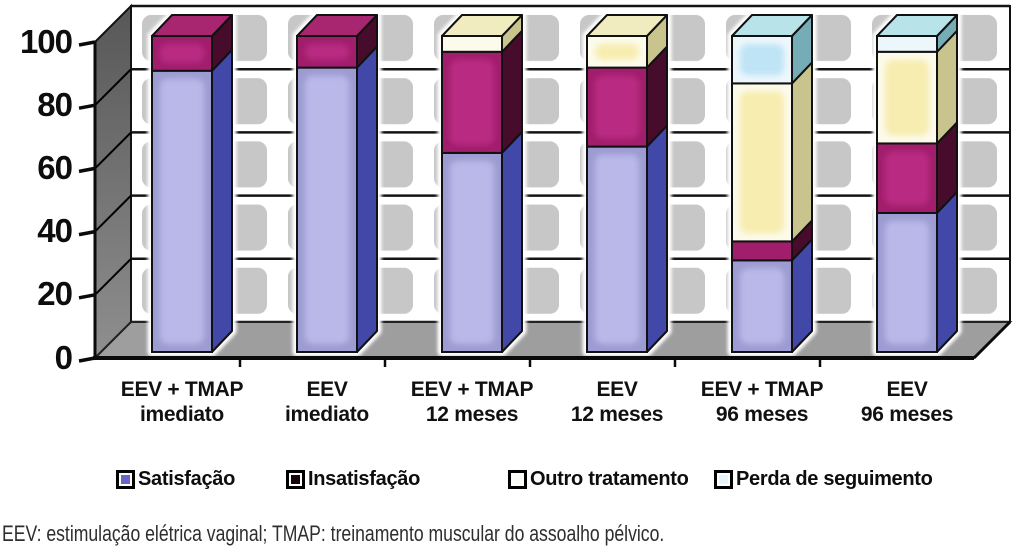 The width and height of the screenshot is (1024, 554). Describe the element at coordinates (472, 402) in the screenshot. I see `category-label: EEV + TMAP 12 meses` at that location.